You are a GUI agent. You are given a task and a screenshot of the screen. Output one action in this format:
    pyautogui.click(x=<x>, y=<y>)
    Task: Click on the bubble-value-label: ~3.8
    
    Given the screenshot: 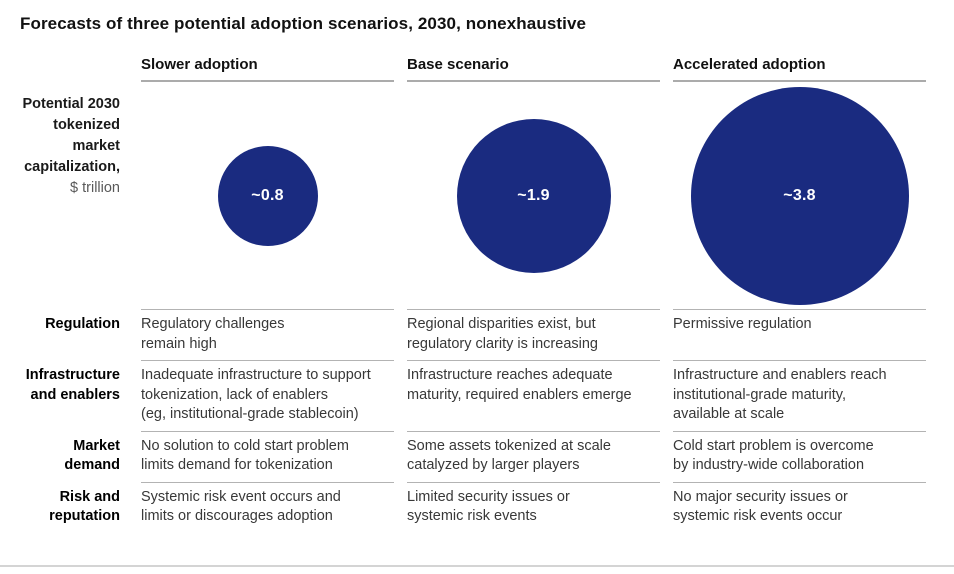 What is the action you would take?
    pyautogui.click(x=799, y=195)
    